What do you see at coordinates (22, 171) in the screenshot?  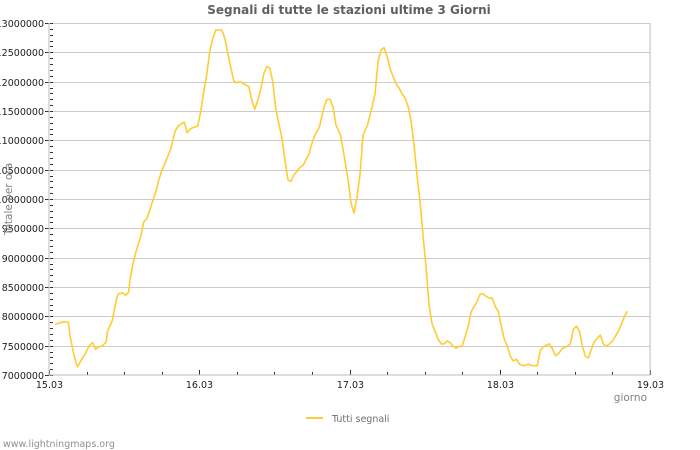 I see `y-tick-label: 10500000` at bounding box center [22, 171].